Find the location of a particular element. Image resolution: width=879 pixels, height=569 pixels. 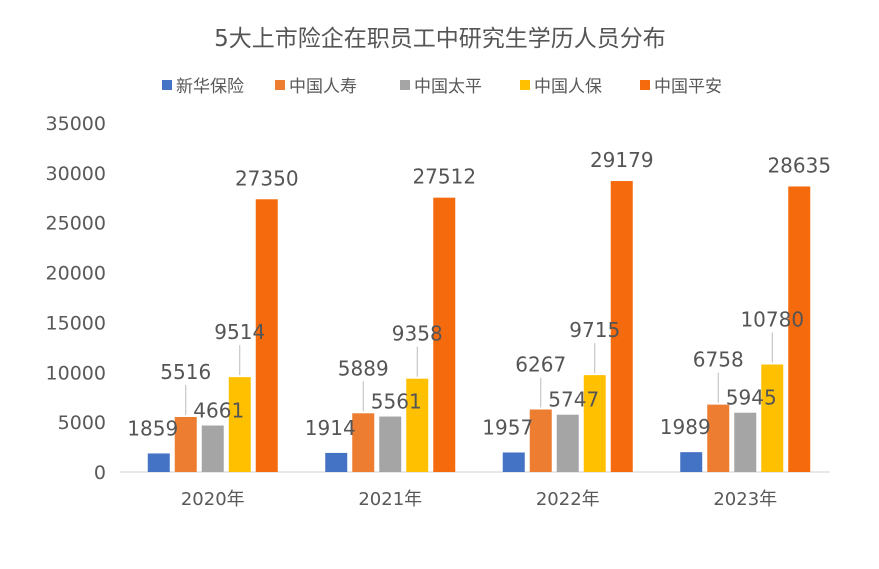

data-label: 27350 is located at coordinates (267, 178).